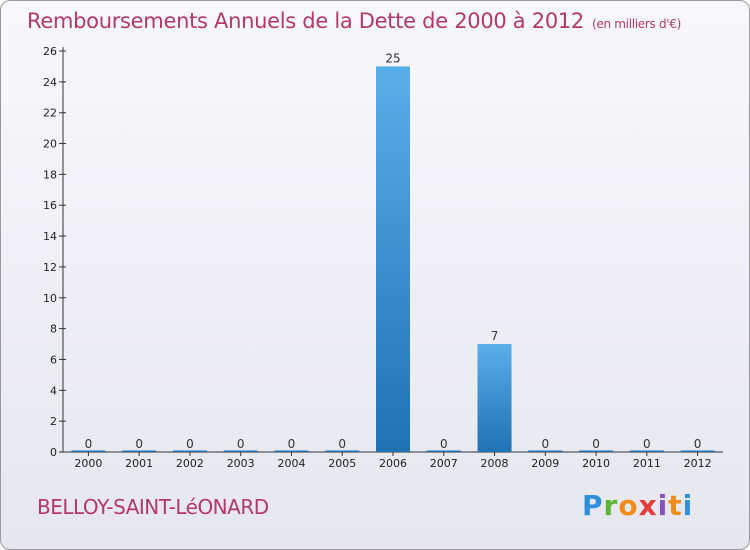 This screenshot has height=550, width=750. I want to click on y-tick-label: 26, so click(50, 51).